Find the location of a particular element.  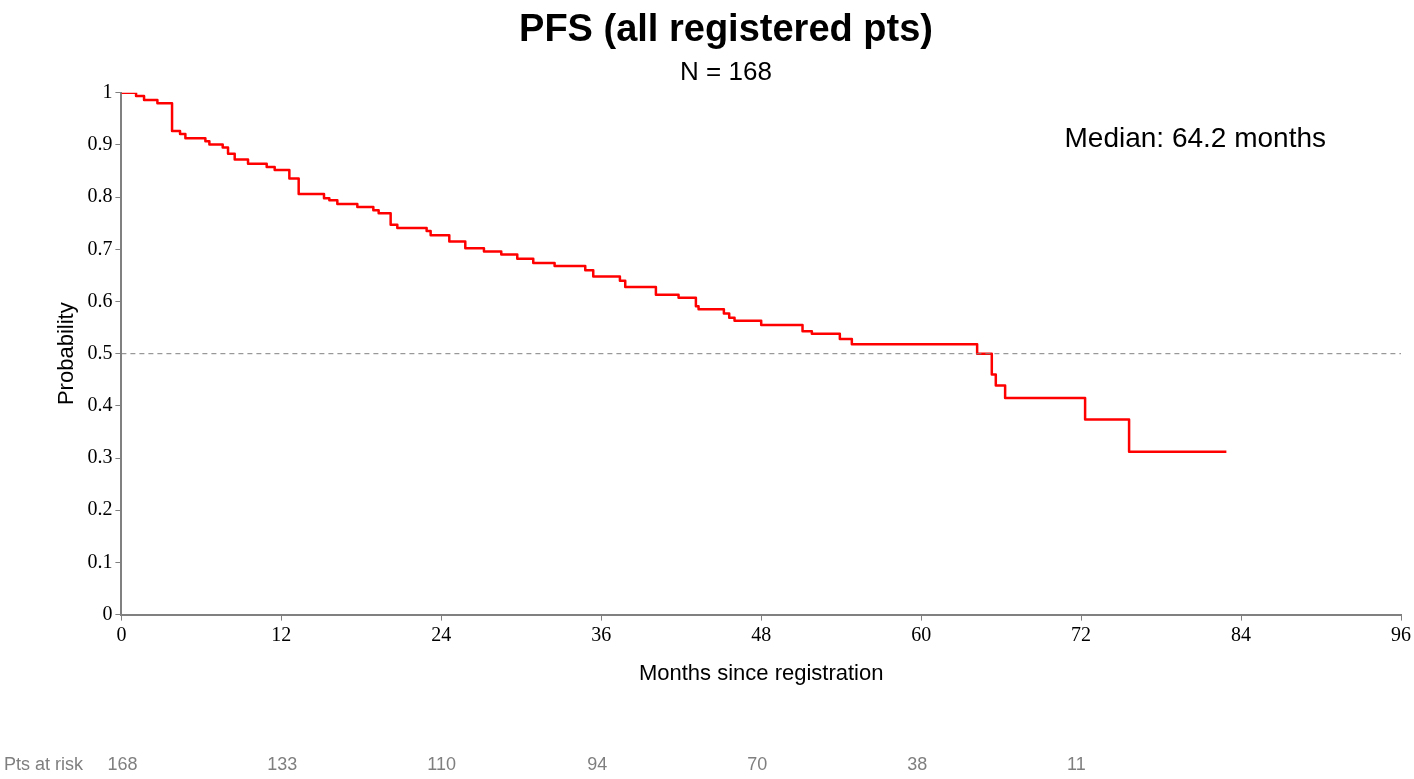

y-tick-label: 0.3 is located at coordinates (100, 456).